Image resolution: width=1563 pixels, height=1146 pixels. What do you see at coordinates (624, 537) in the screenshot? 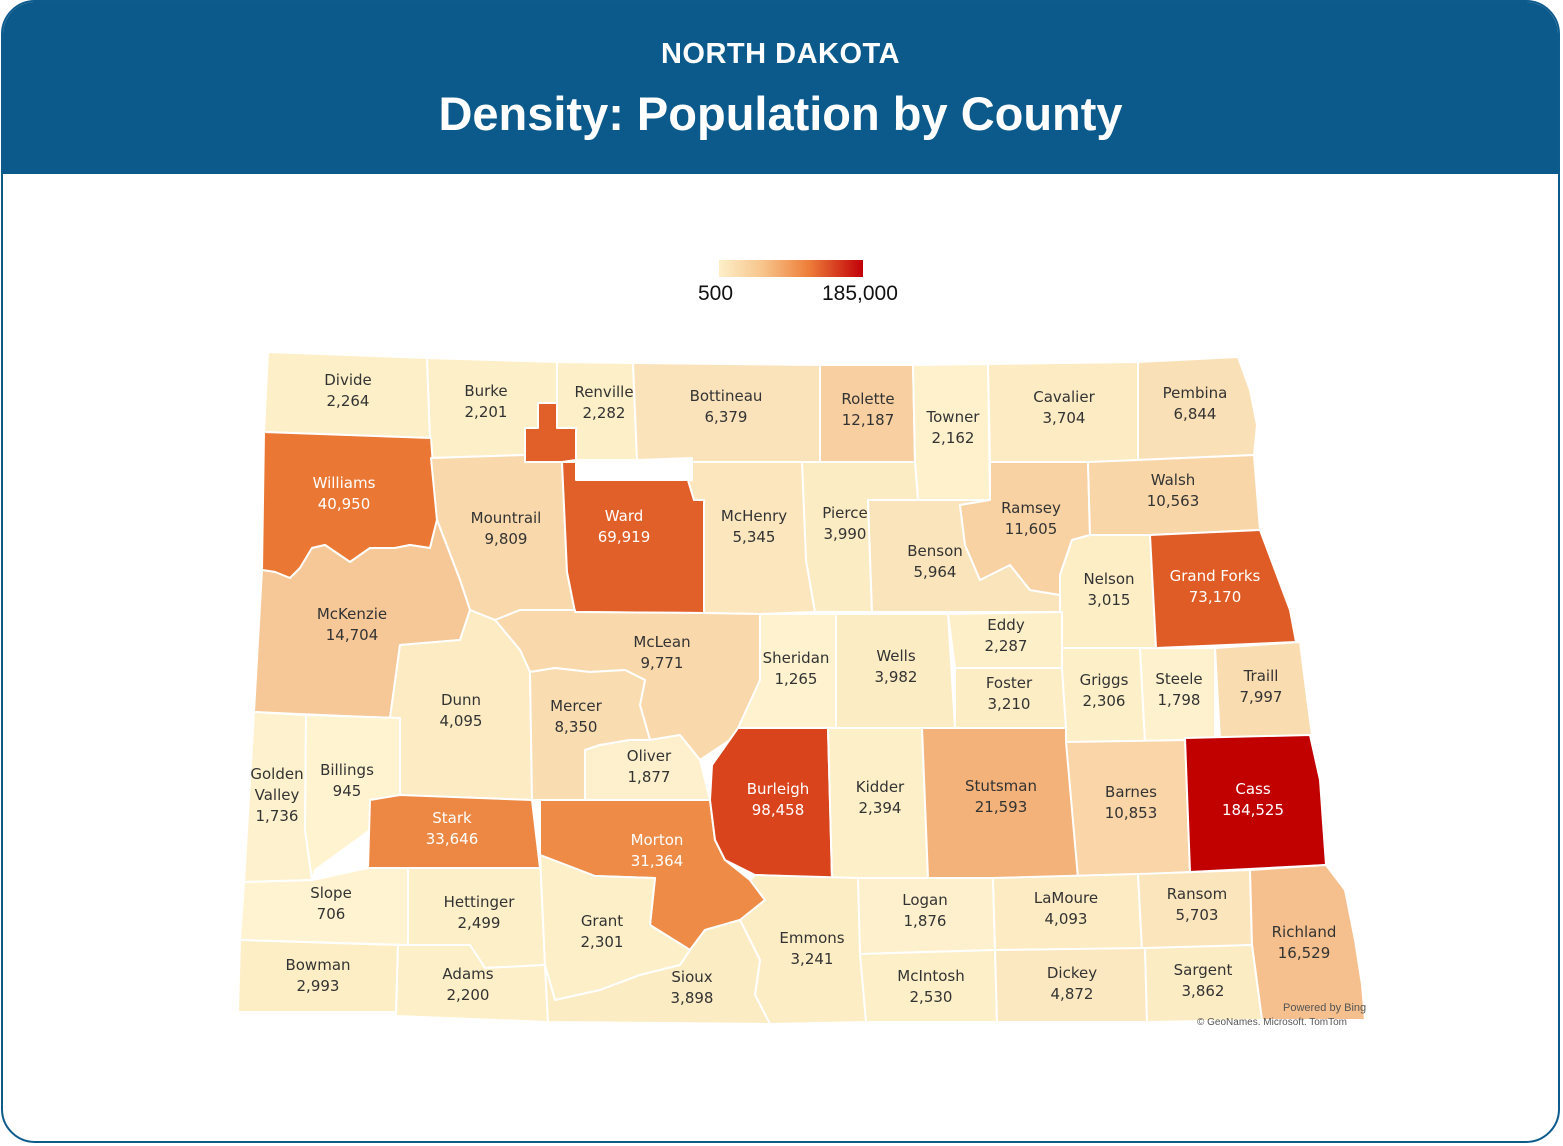
I see `county-population-label: 69,919` at bounding box center [624, 537].